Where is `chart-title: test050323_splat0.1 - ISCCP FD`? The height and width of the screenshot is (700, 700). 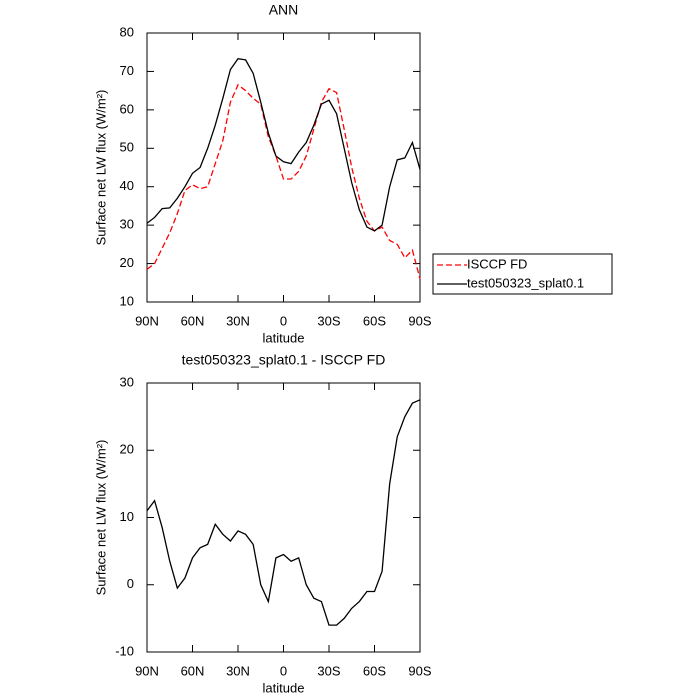 chart-title: test050323_splat0.1 - ISCCP FD is located at coordinates (284, 360).